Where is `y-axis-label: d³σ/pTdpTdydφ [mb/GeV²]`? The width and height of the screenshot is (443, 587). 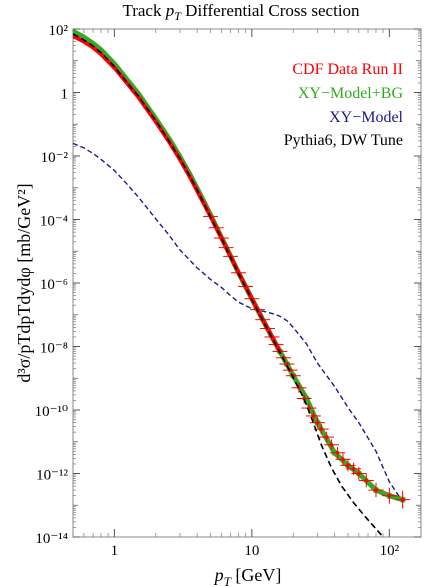
y-axis-label: d³σ/pTdpTdydφ [mb/GeV²] is located at coordinates (24, 282).